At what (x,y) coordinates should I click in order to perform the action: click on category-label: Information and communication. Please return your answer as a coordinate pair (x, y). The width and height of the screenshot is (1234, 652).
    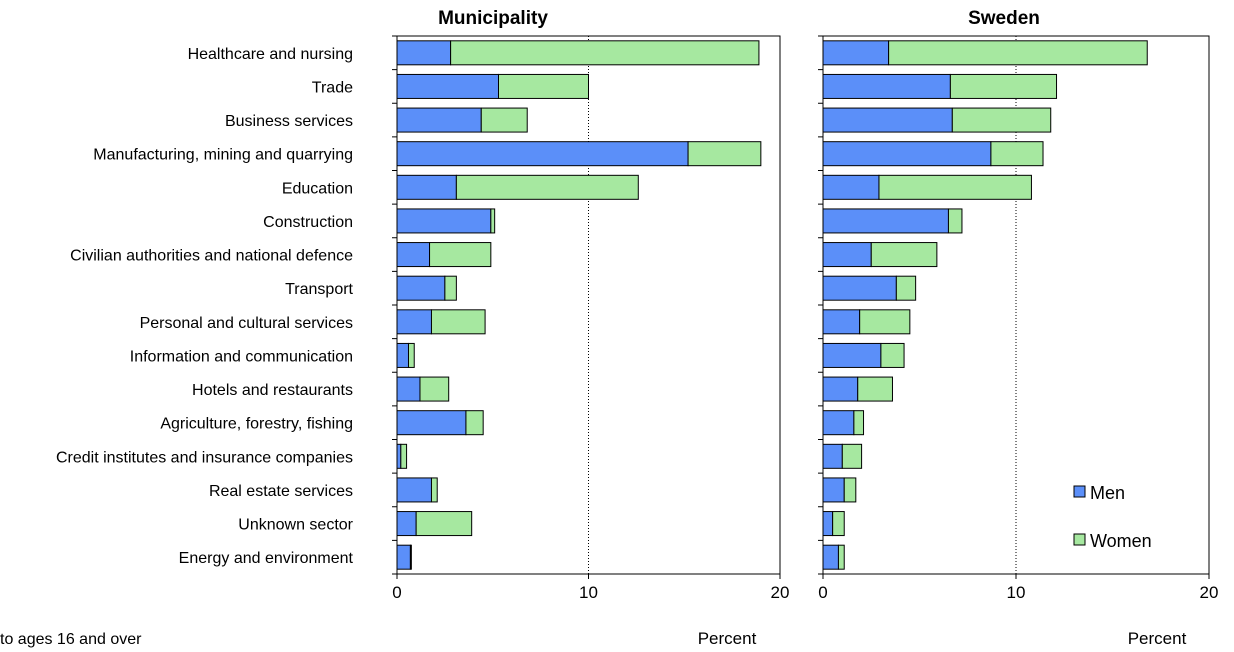
    Looking at the image, I should click on (241, 356).